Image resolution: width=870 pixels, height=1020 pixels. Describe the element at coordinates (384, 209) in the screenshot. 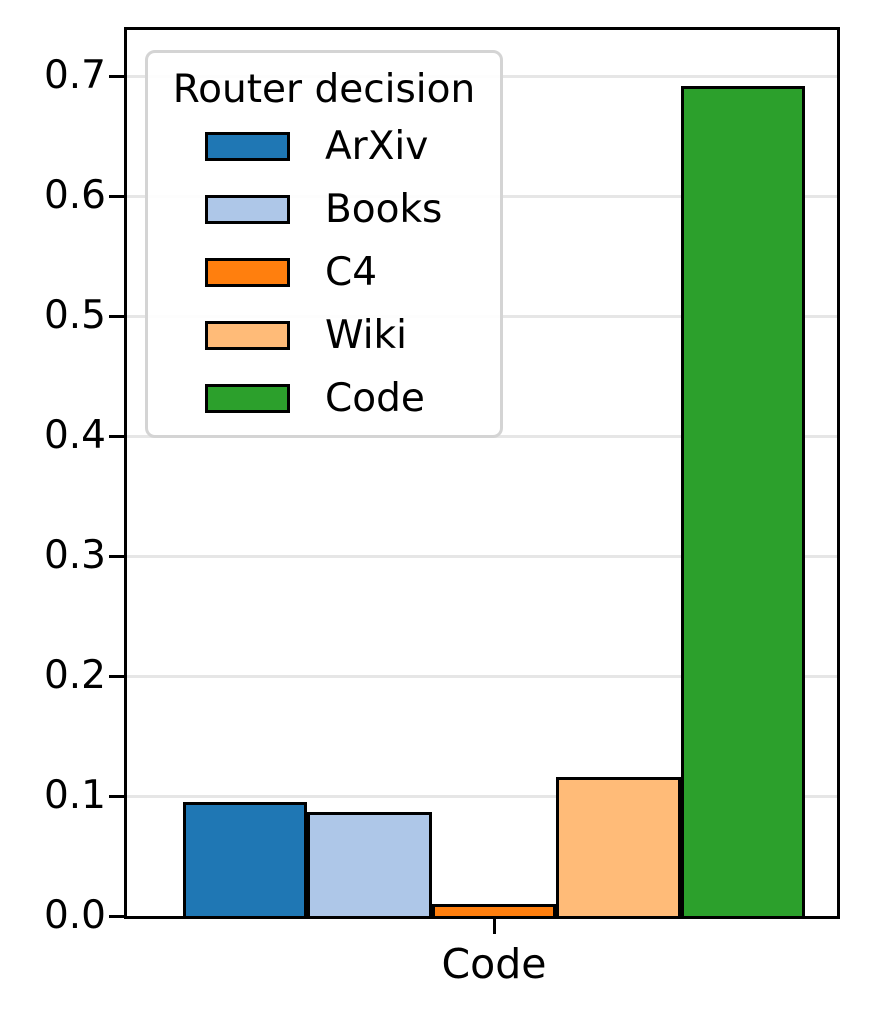

I see `legend-label-books: Books` at that location.